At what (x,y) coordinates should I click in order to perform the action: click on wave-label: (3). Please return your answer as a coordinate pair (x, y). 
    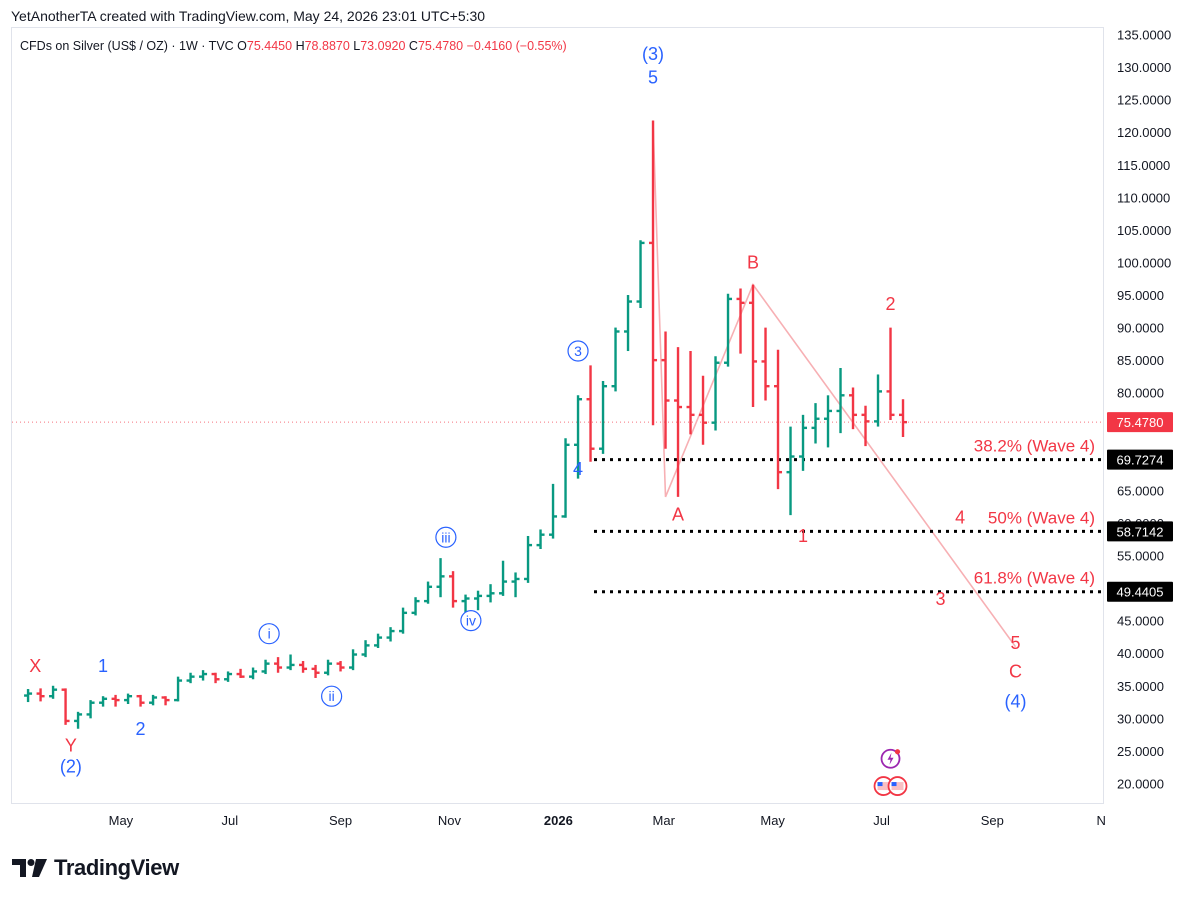
    Looking at the image, I should click on (653, 54).